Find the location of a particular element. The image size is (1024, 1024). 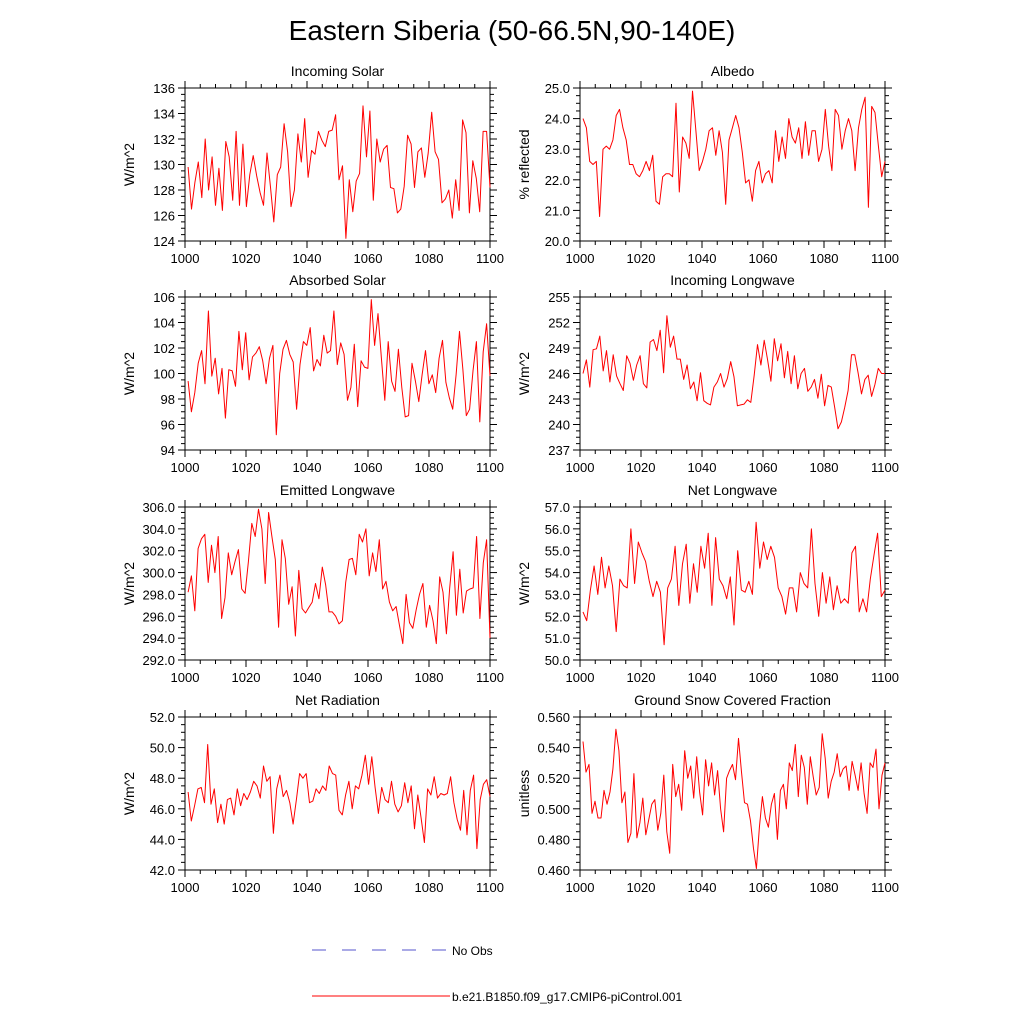

chart-0-ylabel: W/m^2 is located at coordinates (129, 164).